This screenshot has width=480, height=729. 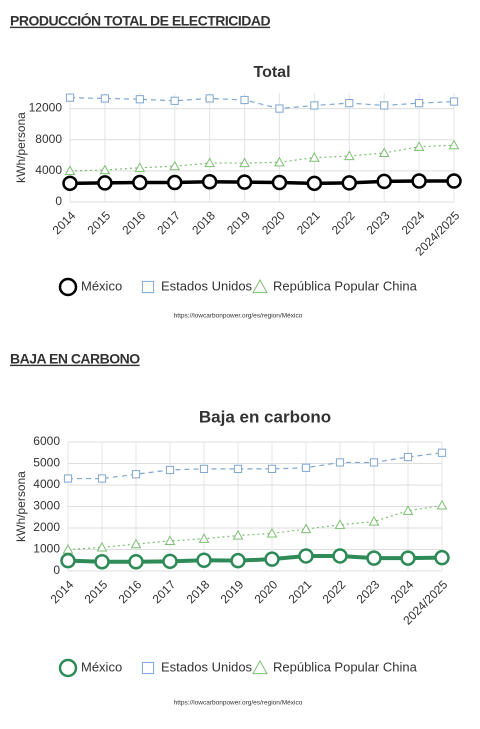 I want to click on legend-label: Estados Unidos, so click(x=207, y=666).